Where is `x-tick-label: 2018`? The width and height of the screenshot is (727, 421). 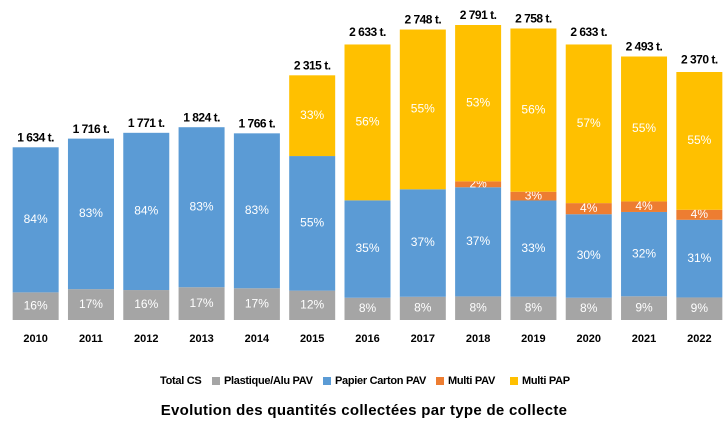
x-tick-label: 2018 is located at coordinates (478, 339).